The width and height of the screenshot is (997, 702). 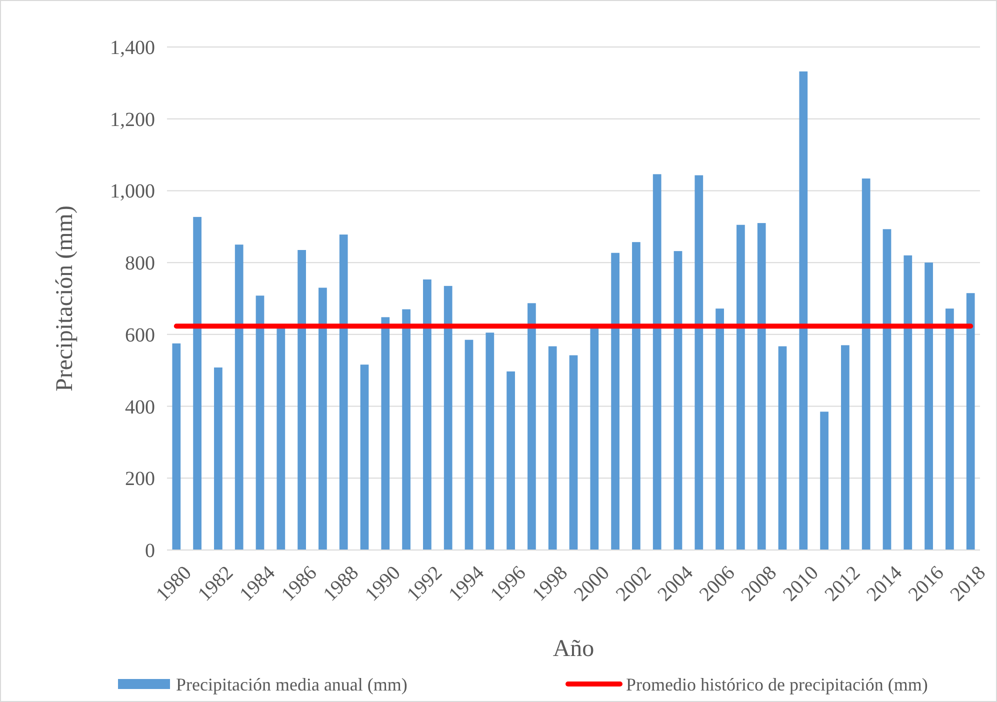 I want to click on y-tick-label: 0, so click(x=150, y=551).